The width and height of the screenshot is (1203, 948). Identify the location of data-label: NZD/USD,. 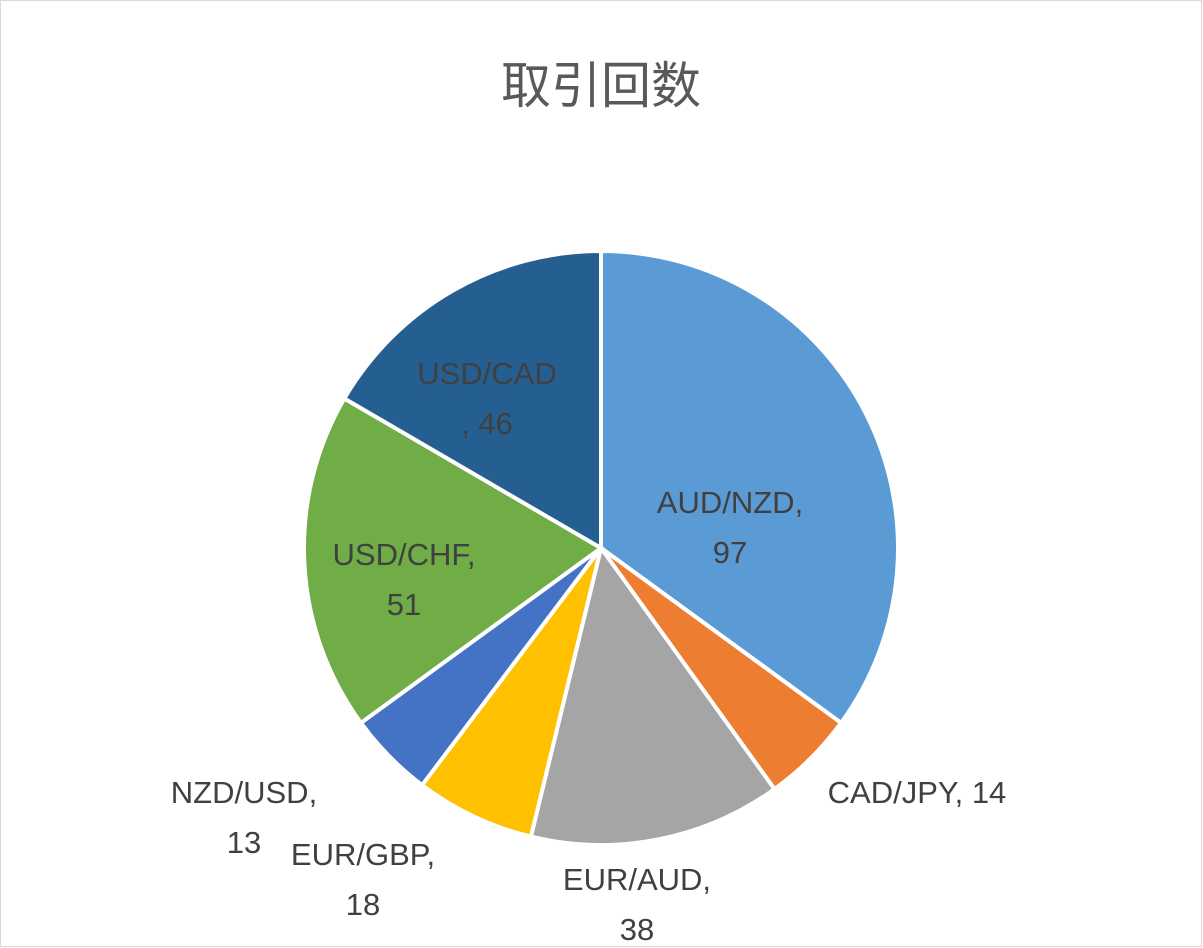
(244, 792).